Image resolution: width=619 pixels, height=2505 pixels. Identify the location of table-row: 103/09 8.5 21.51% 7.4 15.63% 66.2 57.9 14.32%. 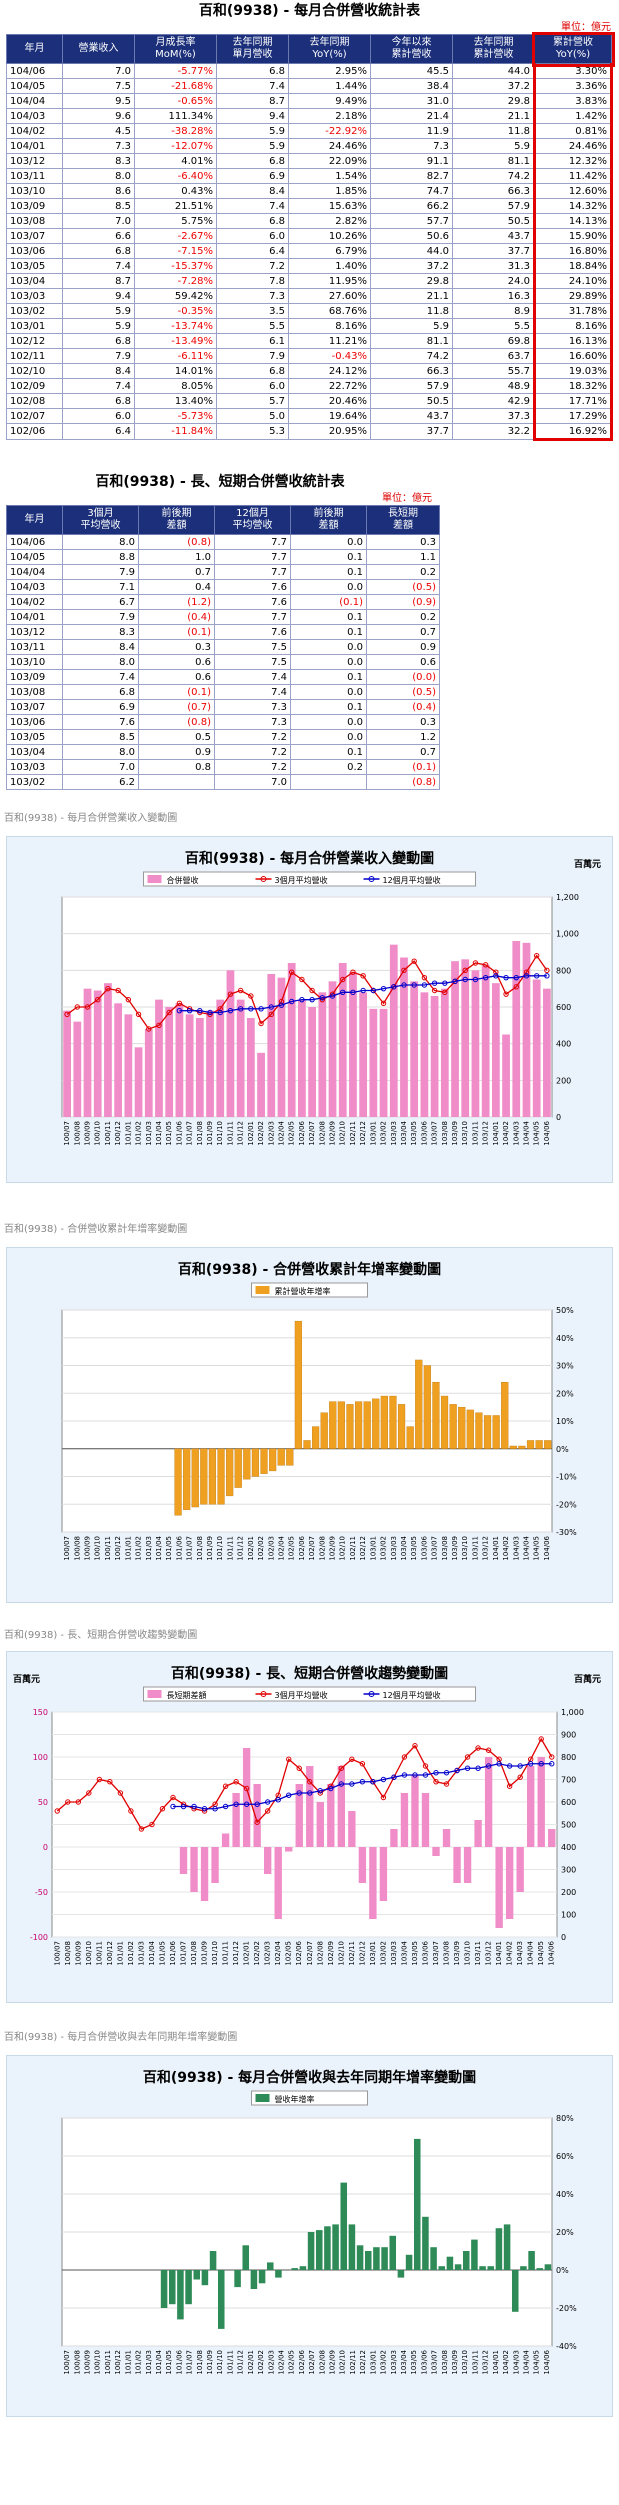
(309, 206).